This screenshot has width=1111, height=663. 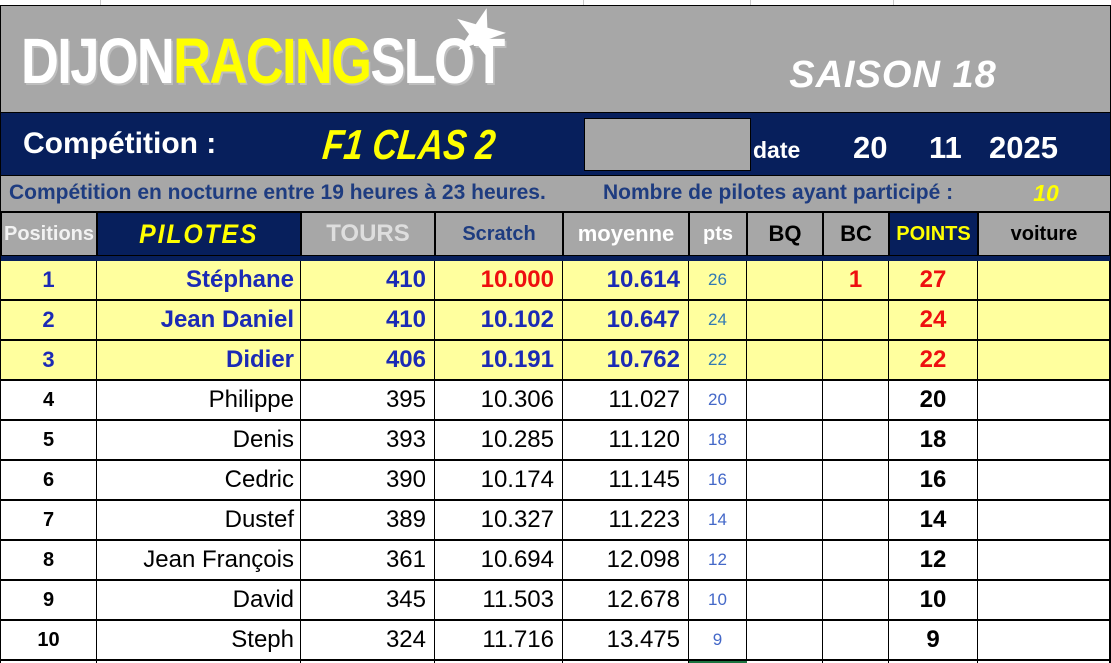 I want to click on cell-points: 14, so click(x=933, y=521).